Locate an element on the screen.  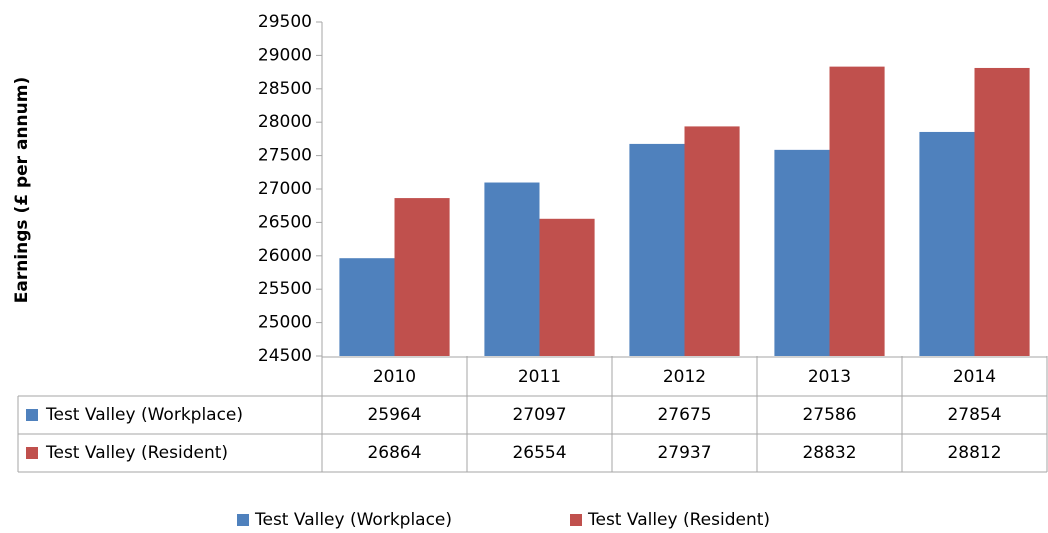
table-value: 27097 is located at coordinates (539, 415).